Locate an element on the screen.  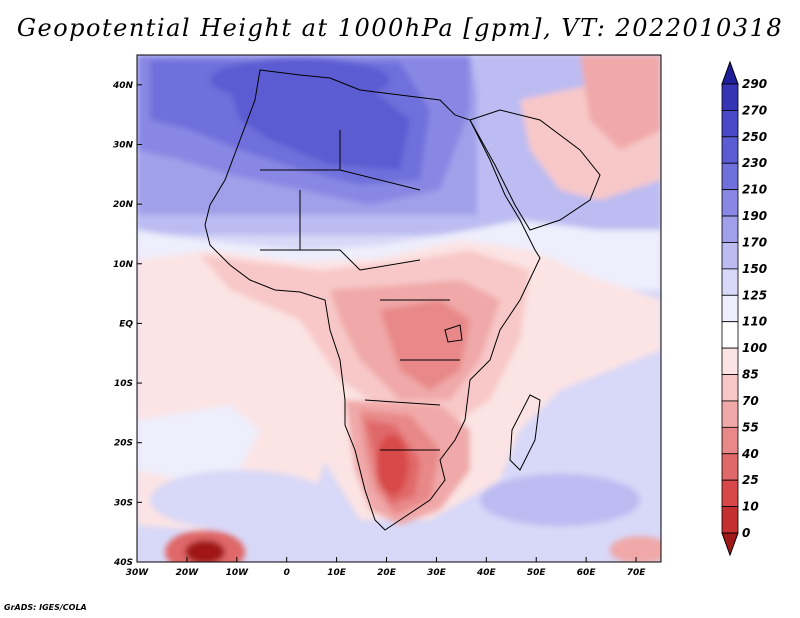
lat-tick-label: 40S is located at coordinates (123, 563).